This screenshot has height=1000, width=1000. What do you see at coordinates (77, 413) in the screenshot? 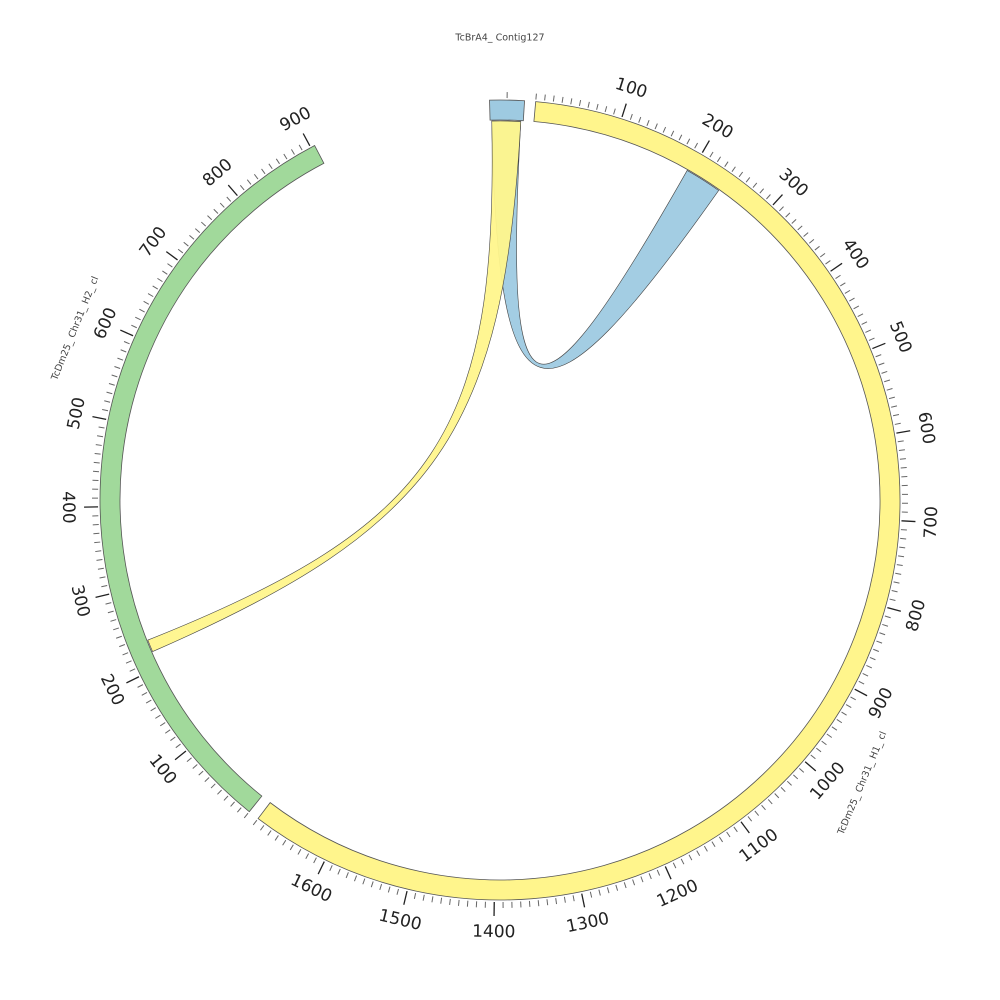
I see `tick-label: 500` at bounding box center [77, 413].